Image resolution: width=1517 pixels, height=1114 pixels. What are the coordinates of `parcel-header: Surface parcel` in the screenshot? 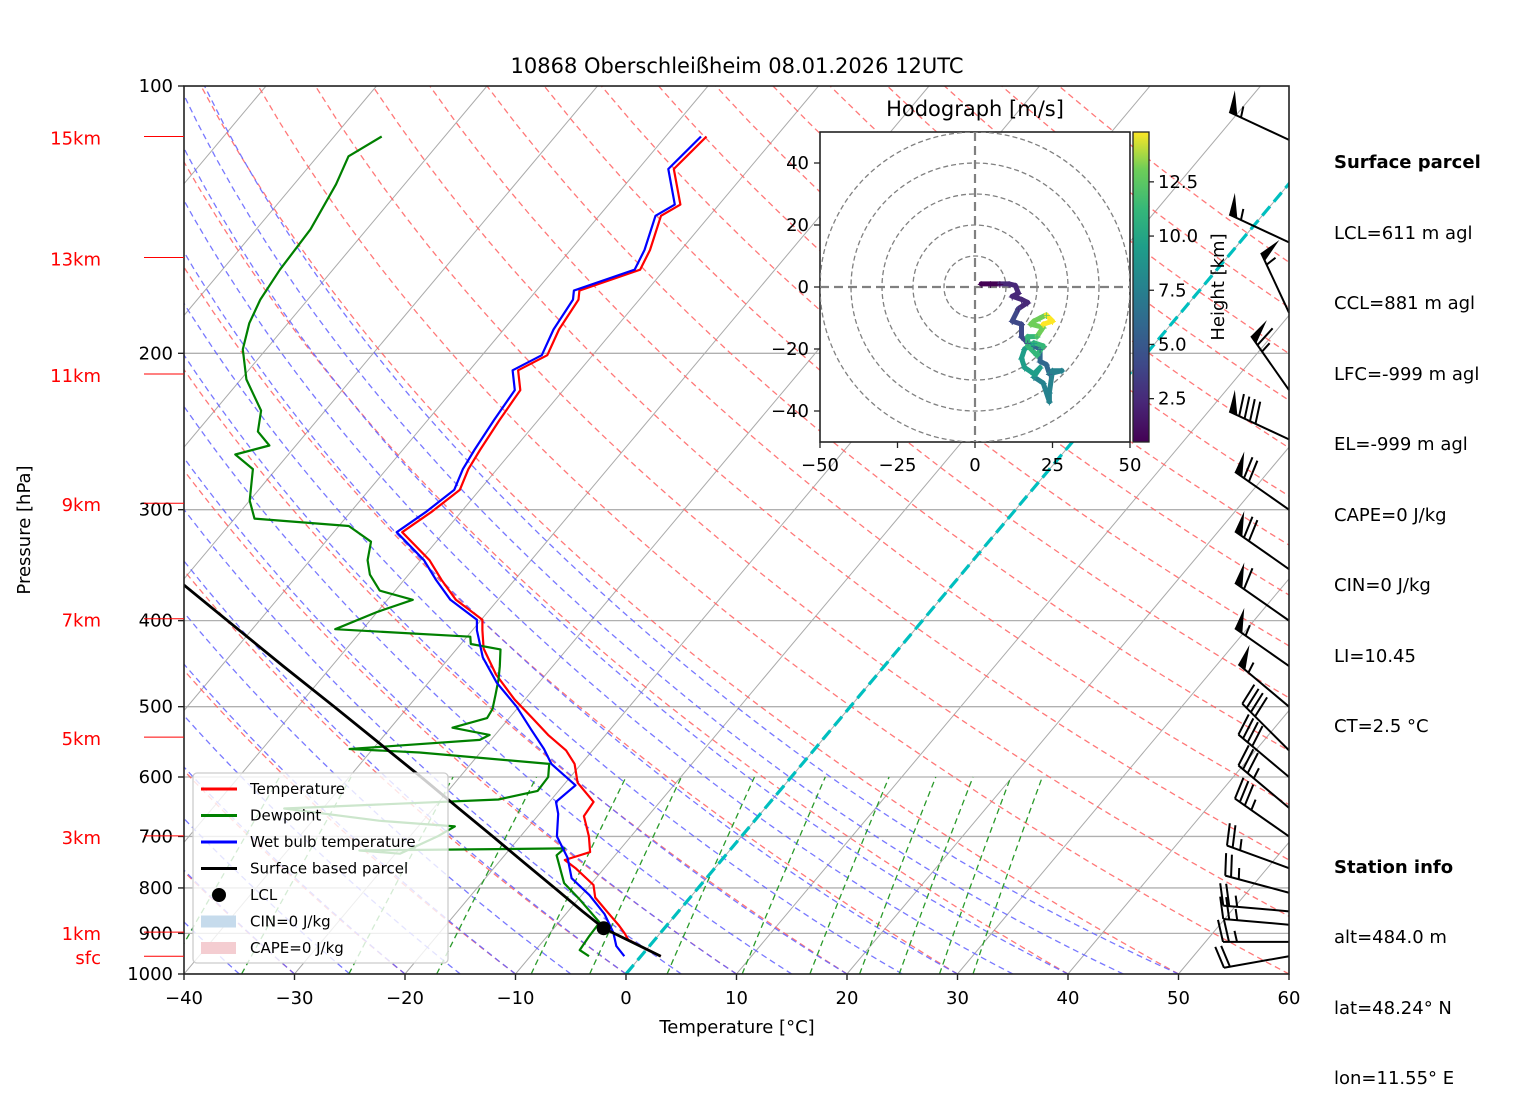 It's located at (1407, 163).